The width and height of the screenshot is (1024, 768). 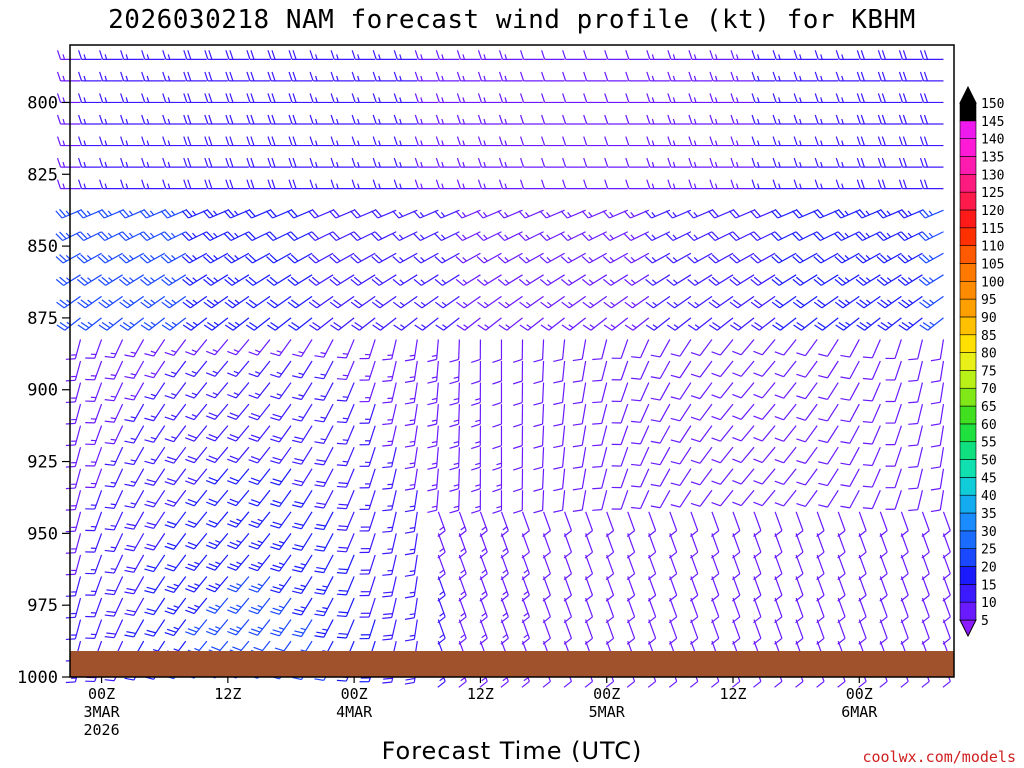 I want to click on colorbar-label: 150, so click(x=992, y=104).